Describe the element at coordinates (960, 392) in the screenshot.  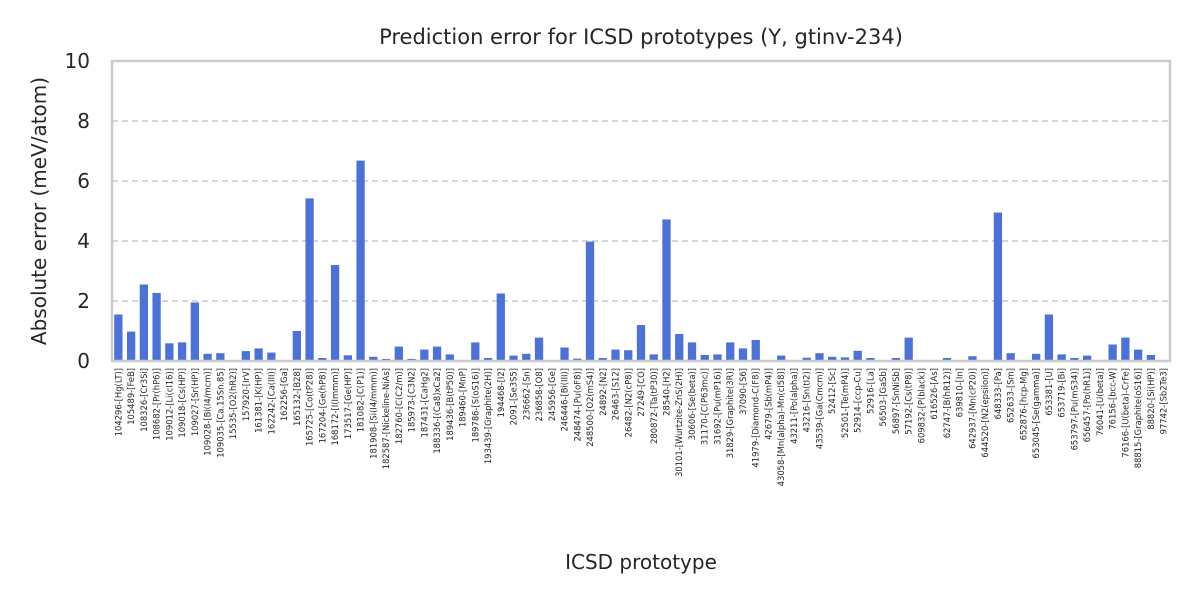
I see `x-tick-label: 639810-[In]` at that location.